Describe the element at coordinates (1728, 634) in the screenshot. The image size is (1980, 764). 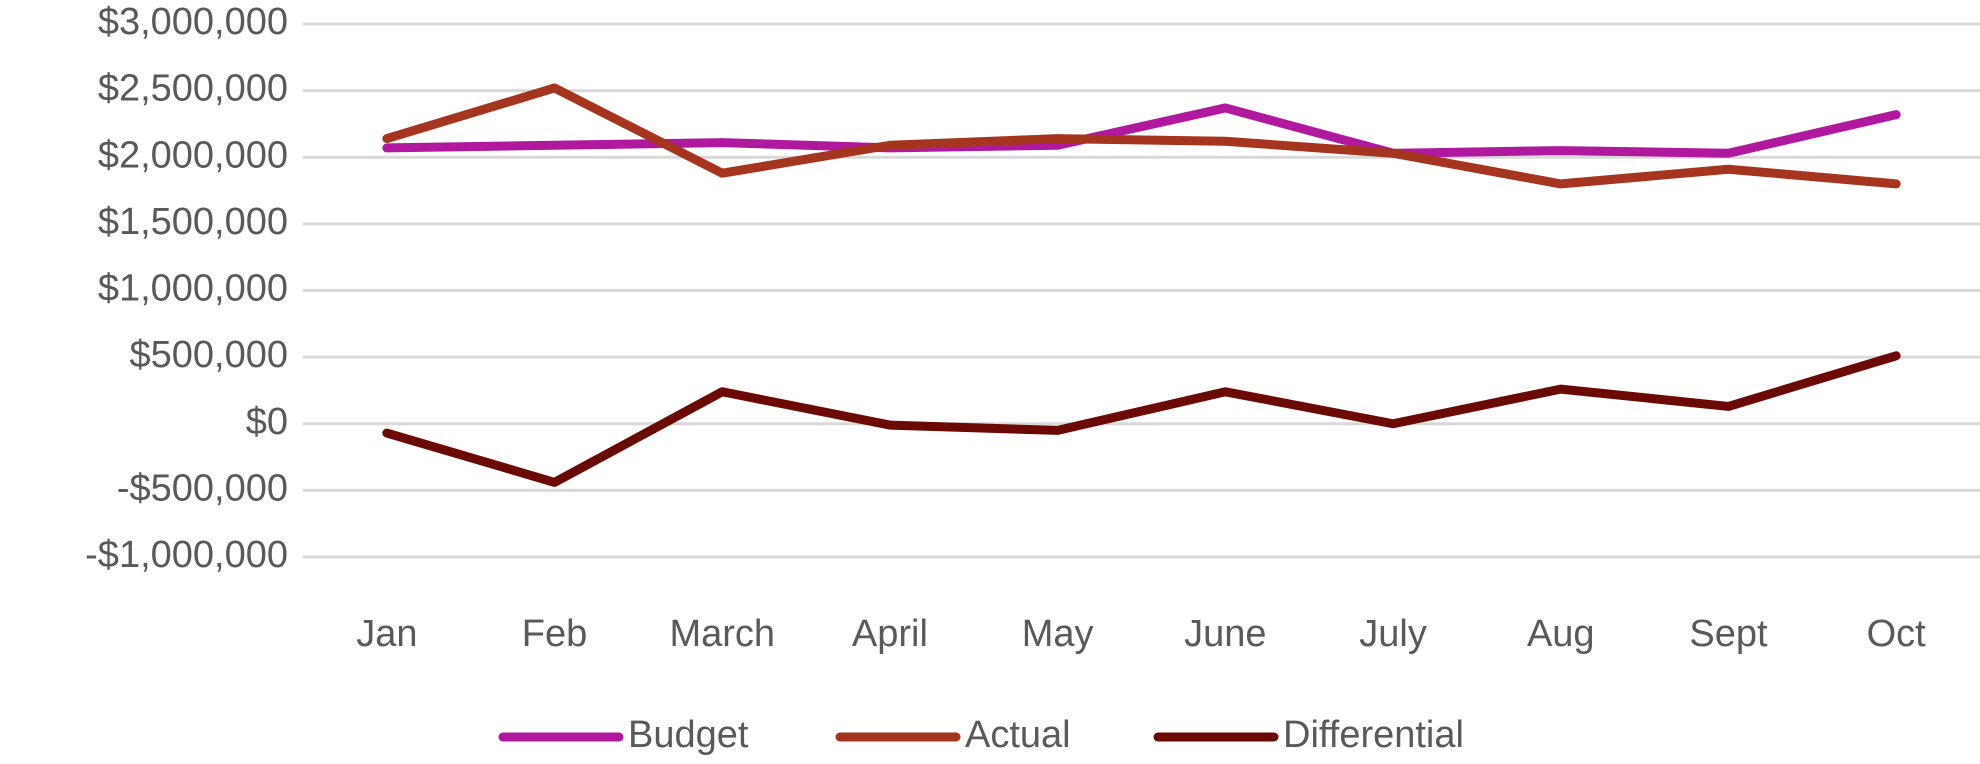
I see `x-tick-label: Sept` at that location.